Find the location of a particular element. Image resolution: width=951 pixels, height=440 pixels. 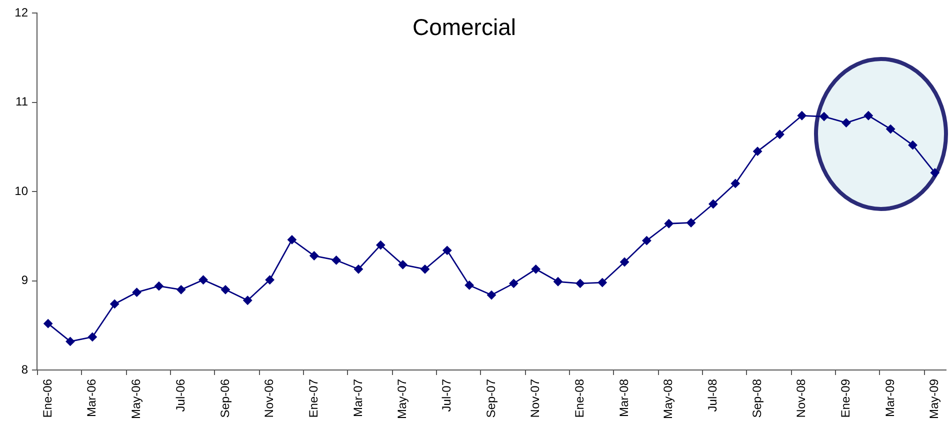

x-tick-label: Sep-06 is located at coordinates (225, 398).